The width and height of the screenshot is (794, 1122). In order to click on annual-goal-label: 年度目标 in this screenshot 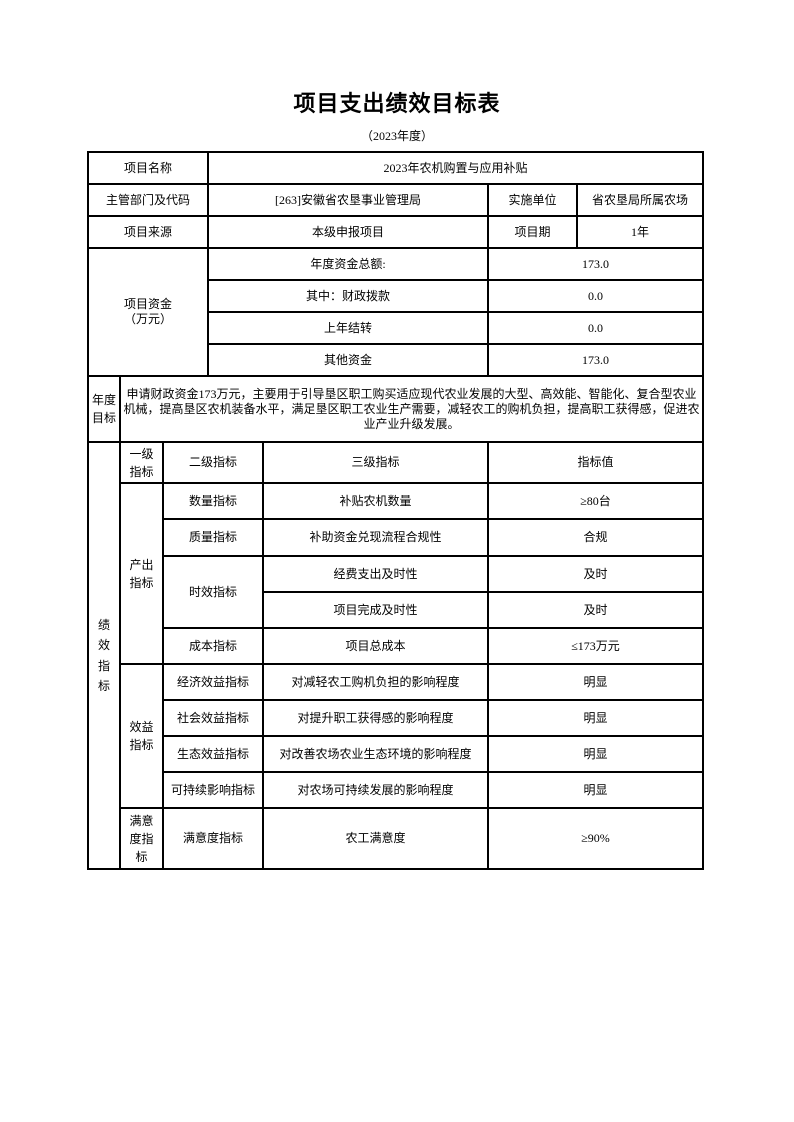, I will do `click(104, 409)`.